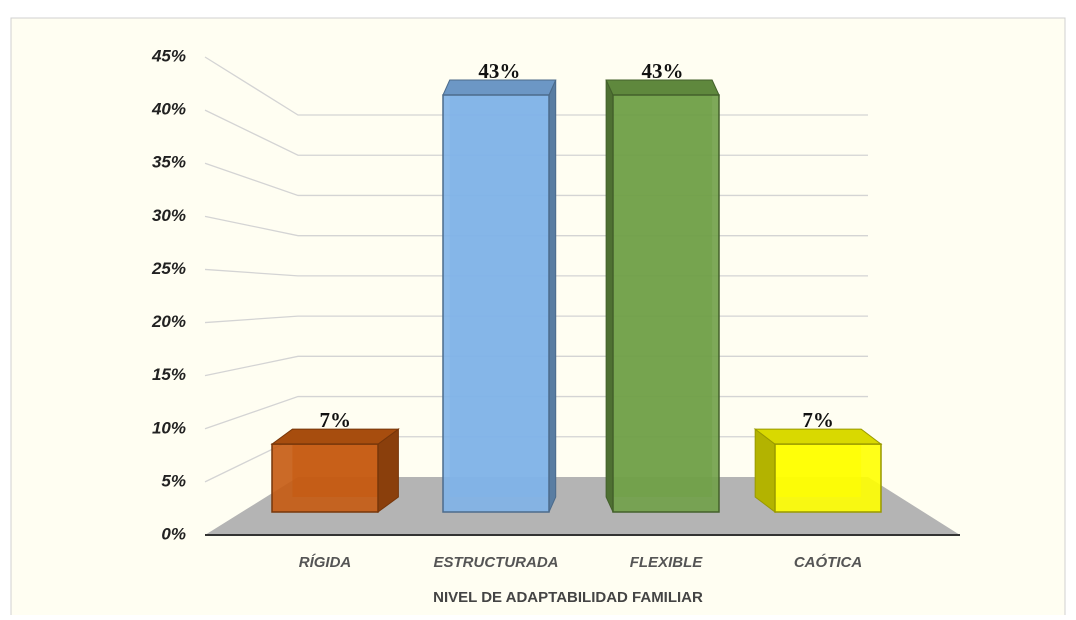 Image resolution: width=1076 pixels, height=620 pixels. Describe the element at coordinates (168, 55) in the screenshot. I see `y-tick-label: 45%` at that location.